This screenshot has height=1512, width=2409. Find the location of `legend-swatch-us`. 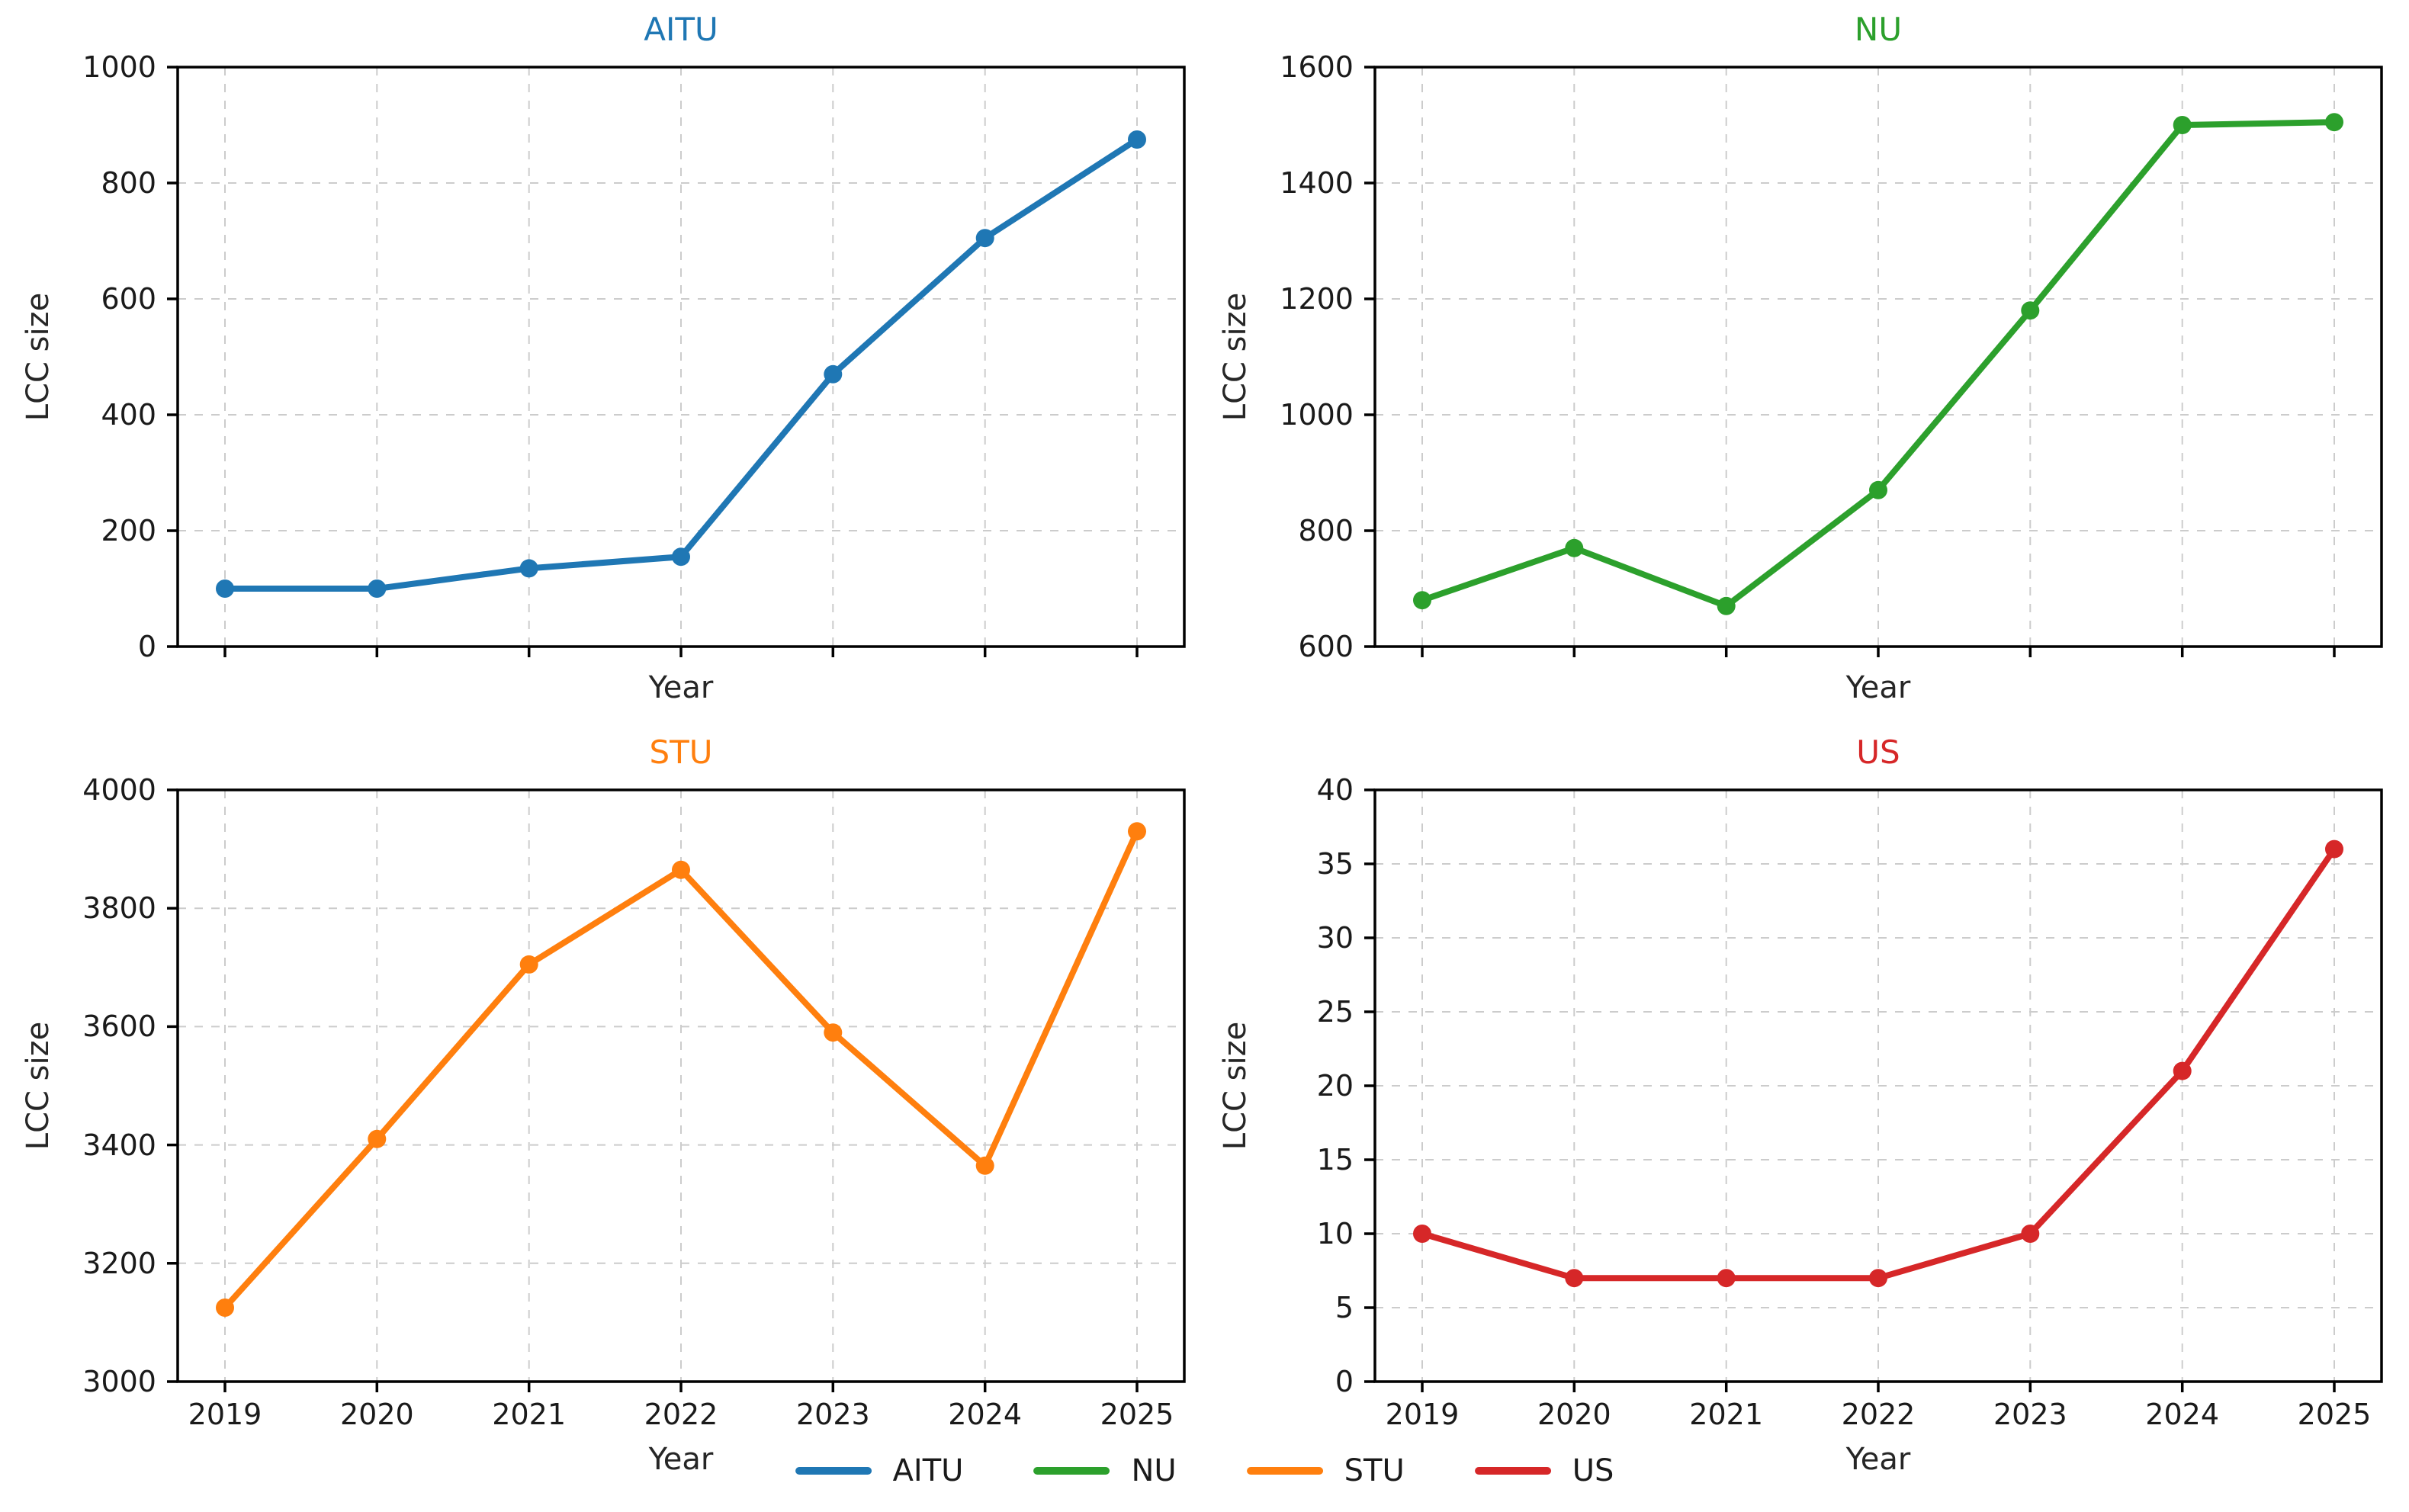

legend-swatch-us is located at coordinates (1512, 1471).